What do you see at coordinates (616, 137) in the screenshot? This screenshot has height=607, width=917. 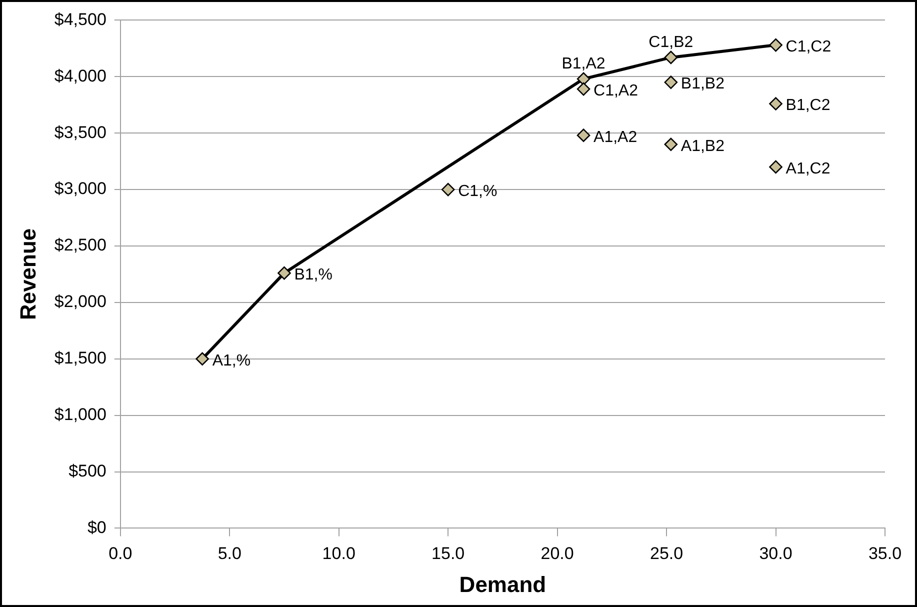 I see `annotation: A1,A2` at bounding box center [616, 137].